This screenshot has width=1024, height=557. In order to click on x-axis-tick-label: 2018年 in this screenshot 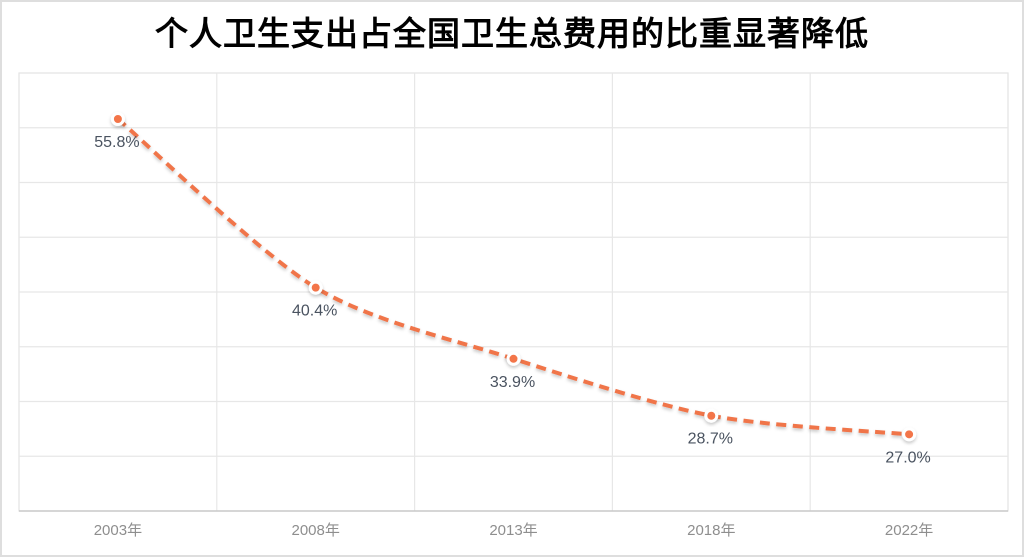, I will do `click(711, 530)`.